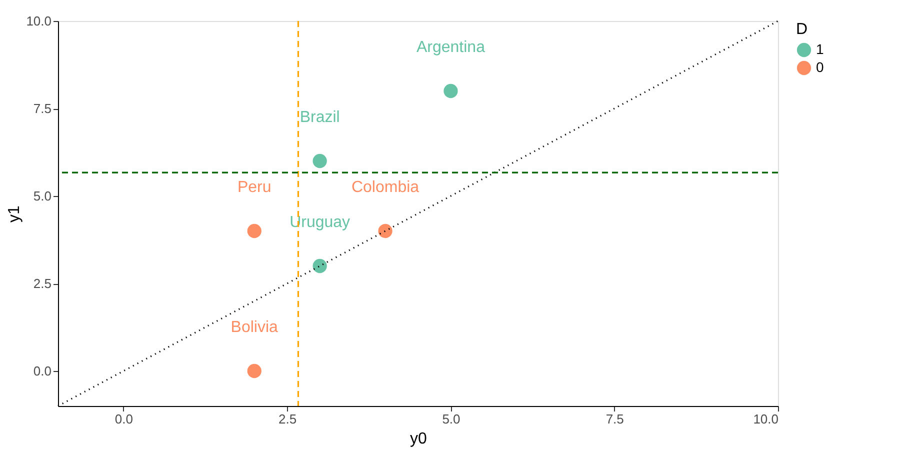  I want to click on y-tick-label: 0.0, so click(42, 371).